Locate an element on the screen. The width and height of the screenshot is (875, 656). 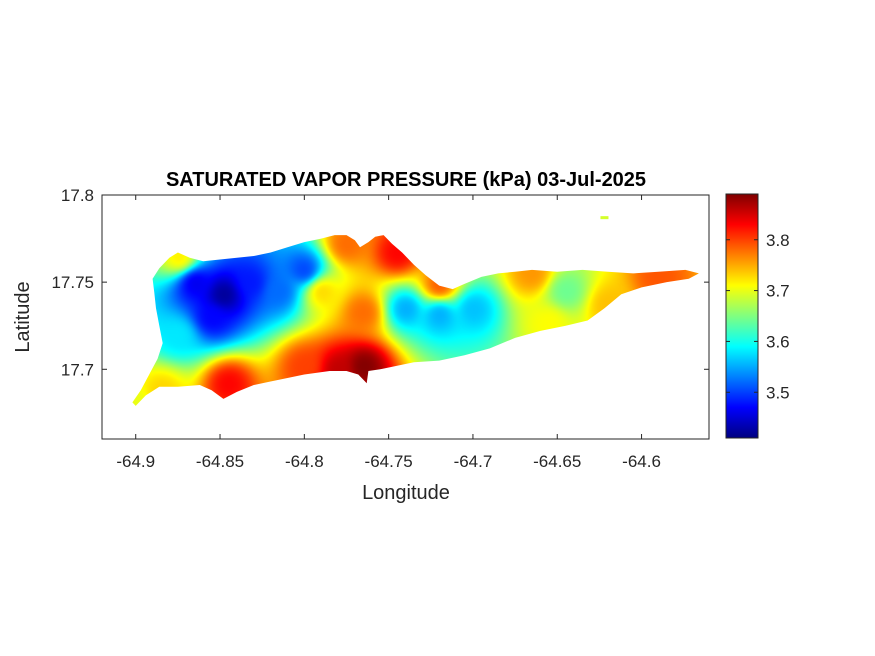
x-tick-label: -64.75 is located at coordinates (389, 461).